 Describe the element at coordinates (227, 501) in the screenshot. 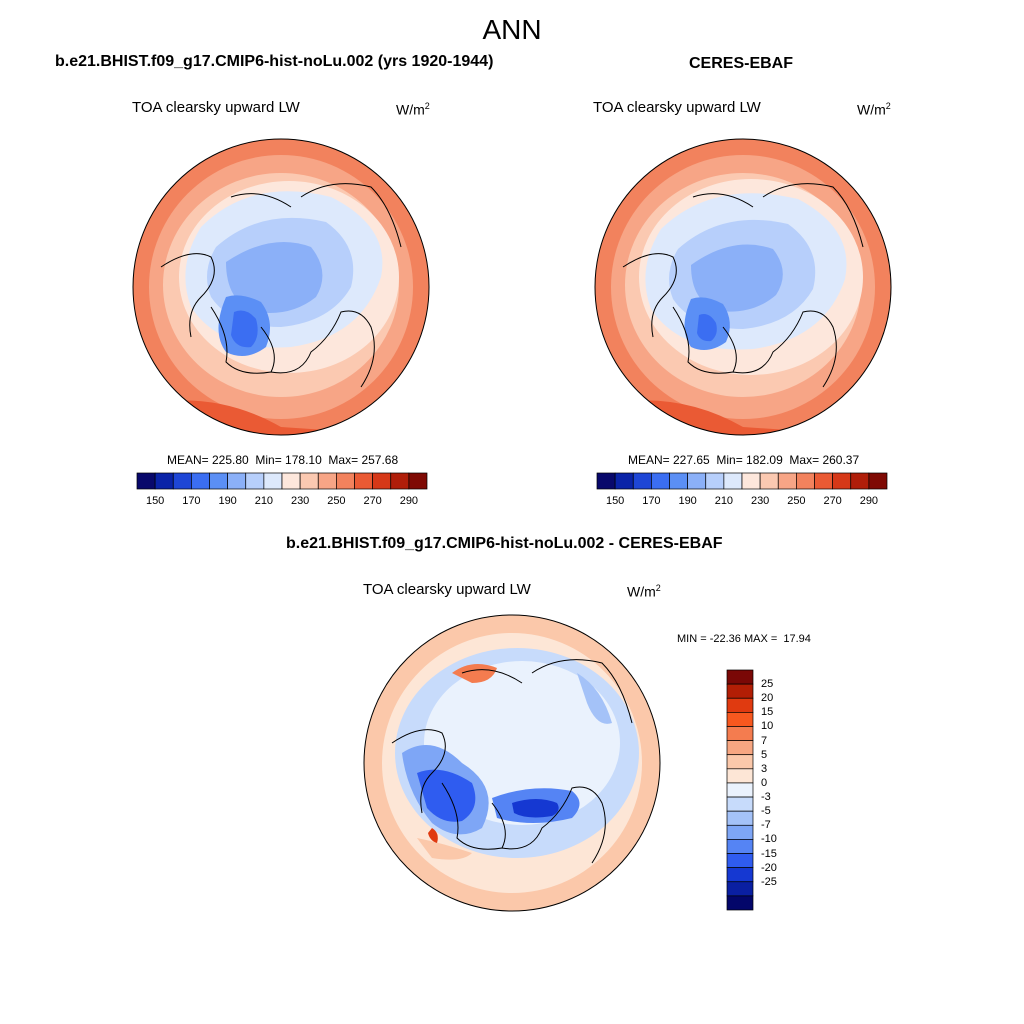

I see `left-colorbar-tick-label: 190` at that location.